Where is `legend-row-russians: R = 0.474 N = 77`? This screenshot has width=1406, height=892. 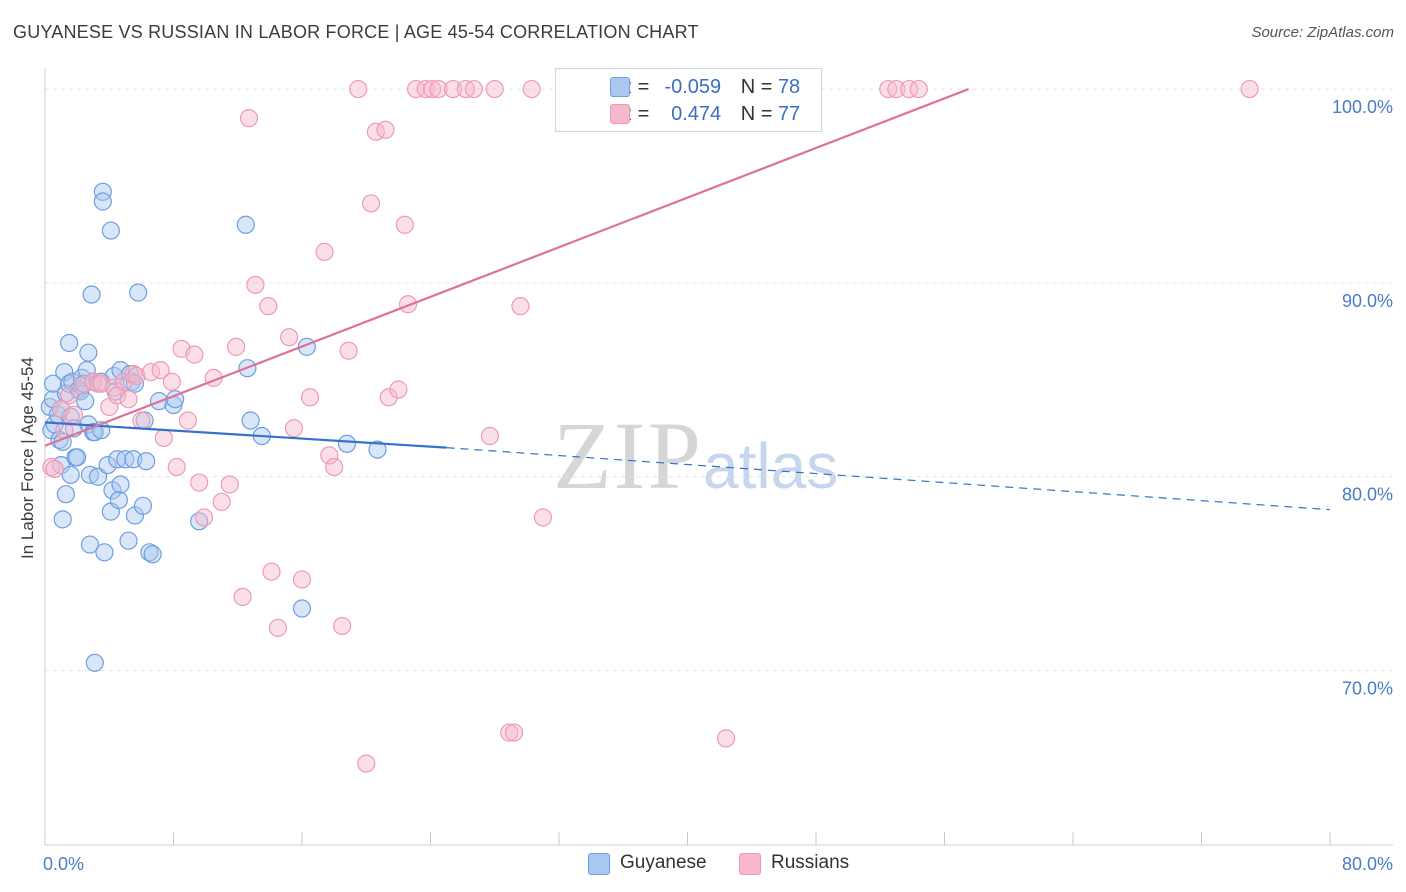 legend-row-russians: R = 0.474 N = 77 is located at coordinates (691, 114).